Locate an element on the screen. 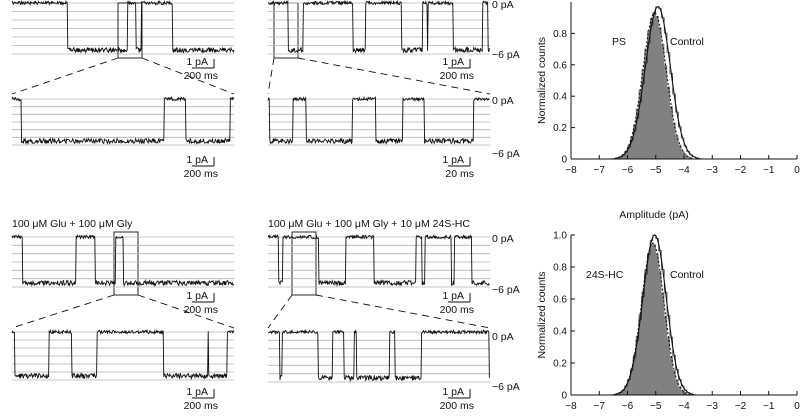 The image size is (800, 419). x-tick-label: −2 is located at coordinates (741, 406).